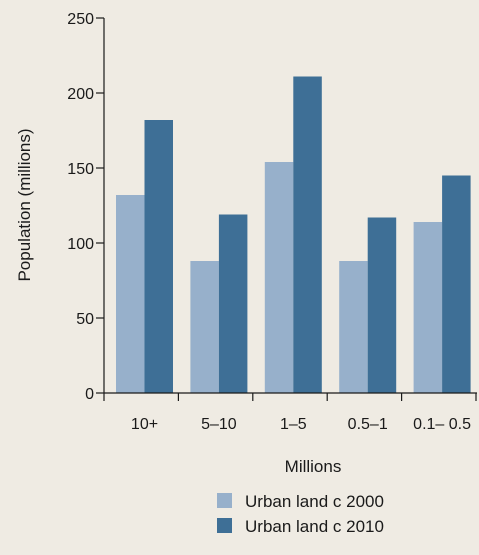 The width and height of the screenshot is (479, 555). Describe the element at coordinates (290, 412) in the screenshot. I see `x-axis: 10+ 5–10 1–5 0.5–1 0.1– 0.5` at that location.